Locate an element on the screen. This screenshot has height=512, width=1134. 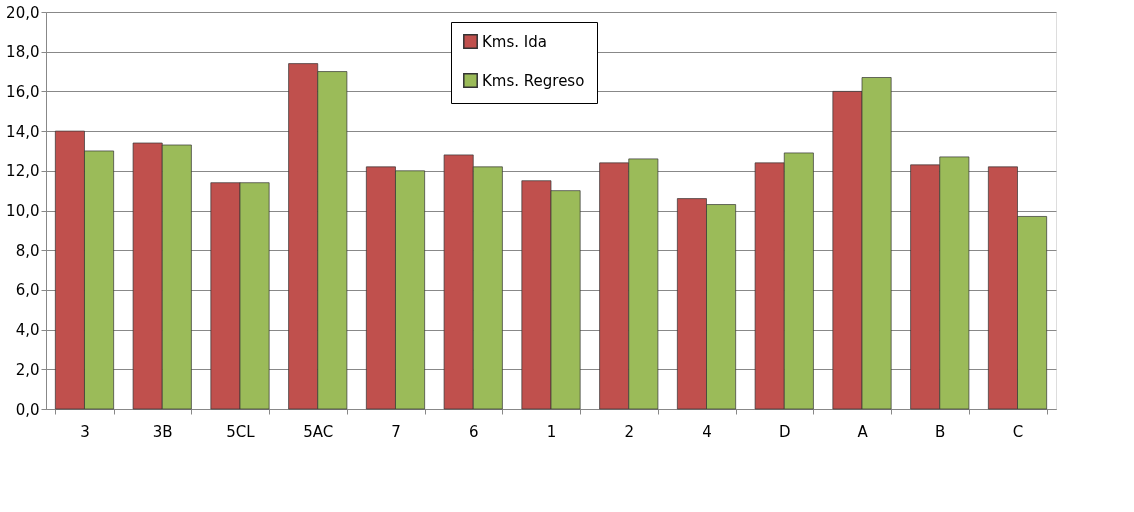
y-tick-label: 8,0 is located at coordinates (27, 250).